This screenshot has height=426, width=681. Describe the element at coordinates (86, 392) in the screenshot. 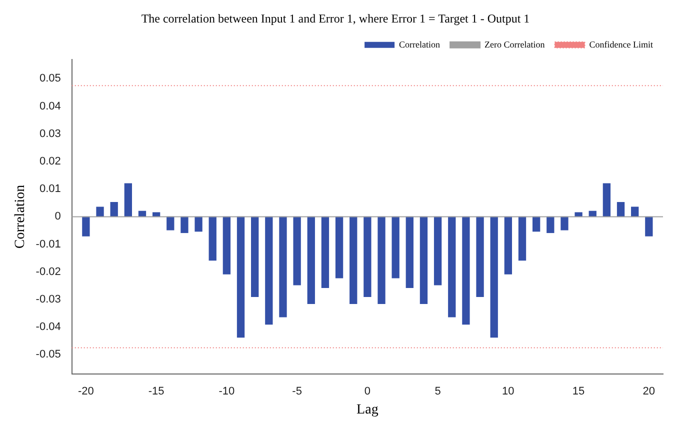

I see `x-tick-label: -20` at that location.